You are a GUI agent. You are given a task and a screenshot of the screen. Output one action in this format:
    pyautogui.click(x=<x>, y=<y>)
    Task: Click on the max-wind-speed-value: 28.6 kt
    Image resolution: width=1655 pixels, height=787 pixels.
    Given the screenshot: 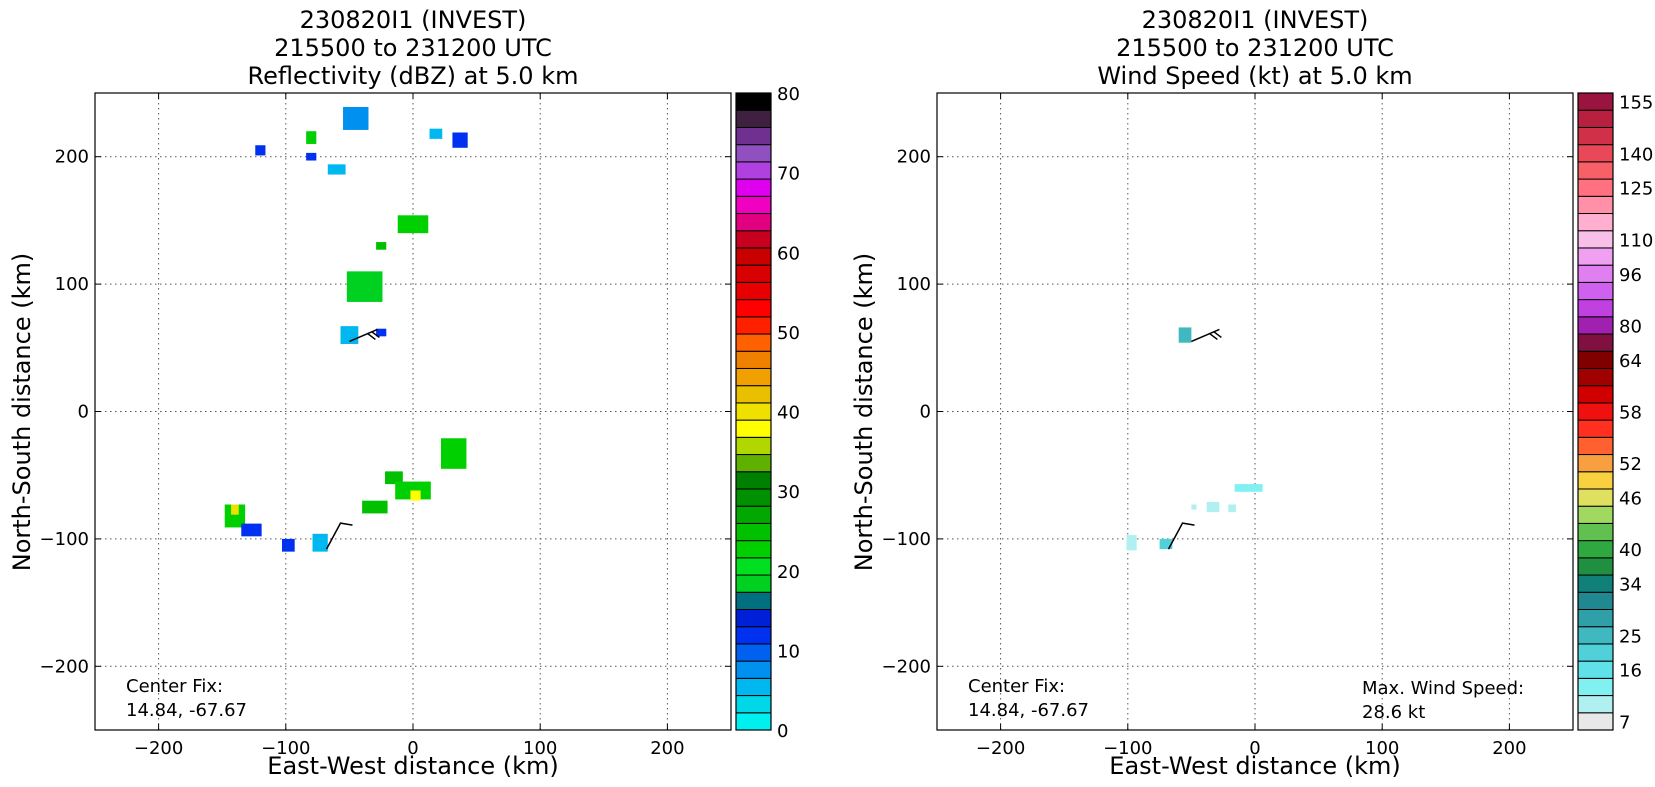 What is the action you would take?
    pyautogui.click(x=1393, y=712)
    